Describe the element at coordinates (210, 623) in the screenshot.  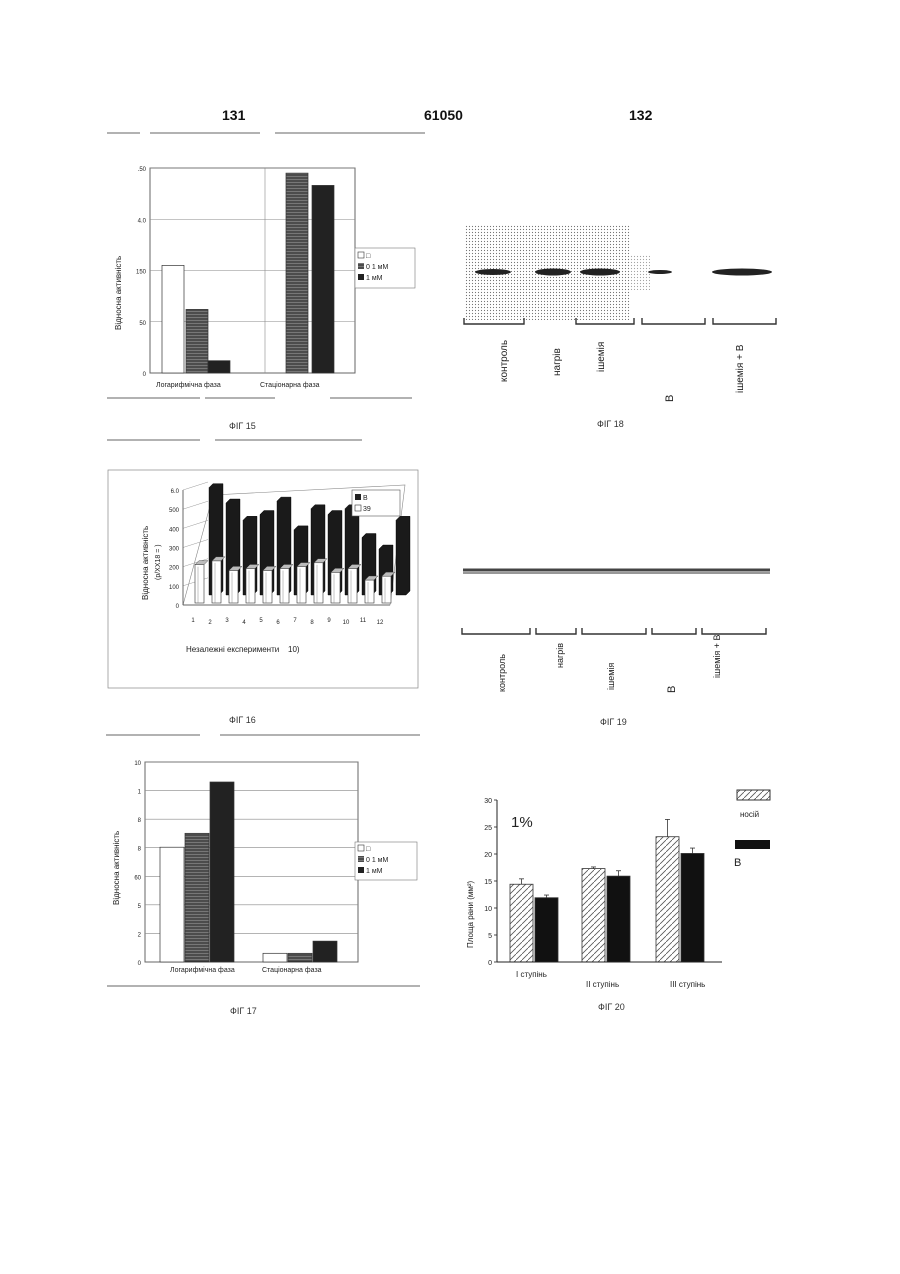
I see `fig16-xtick: 2` at that location.